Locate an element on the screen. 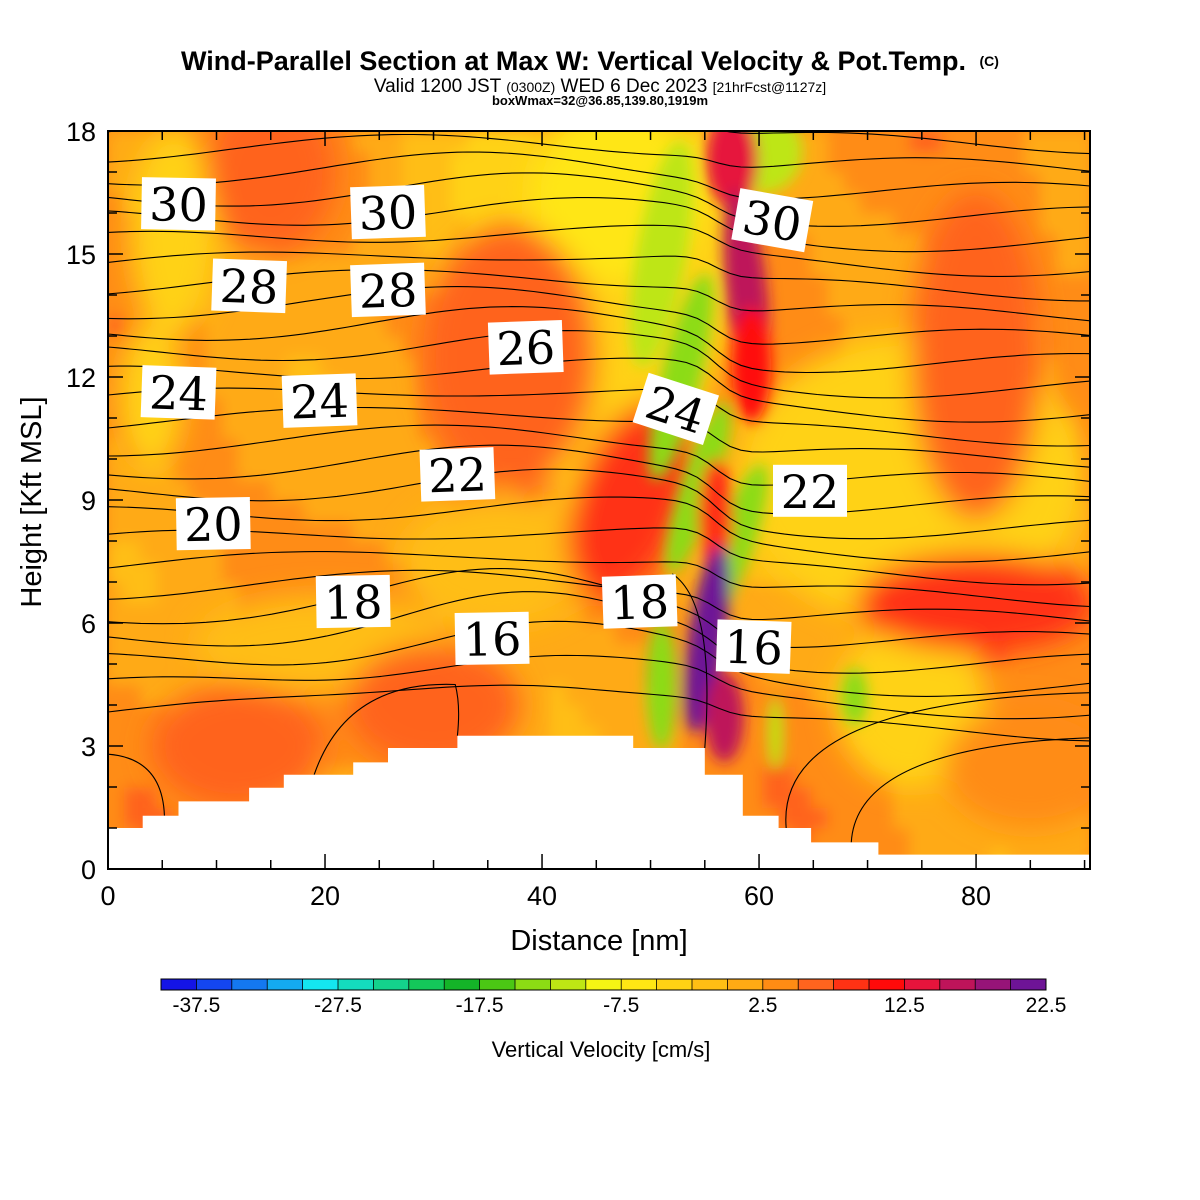  x-tick-label: 60 is located at coordinates (759, 896).